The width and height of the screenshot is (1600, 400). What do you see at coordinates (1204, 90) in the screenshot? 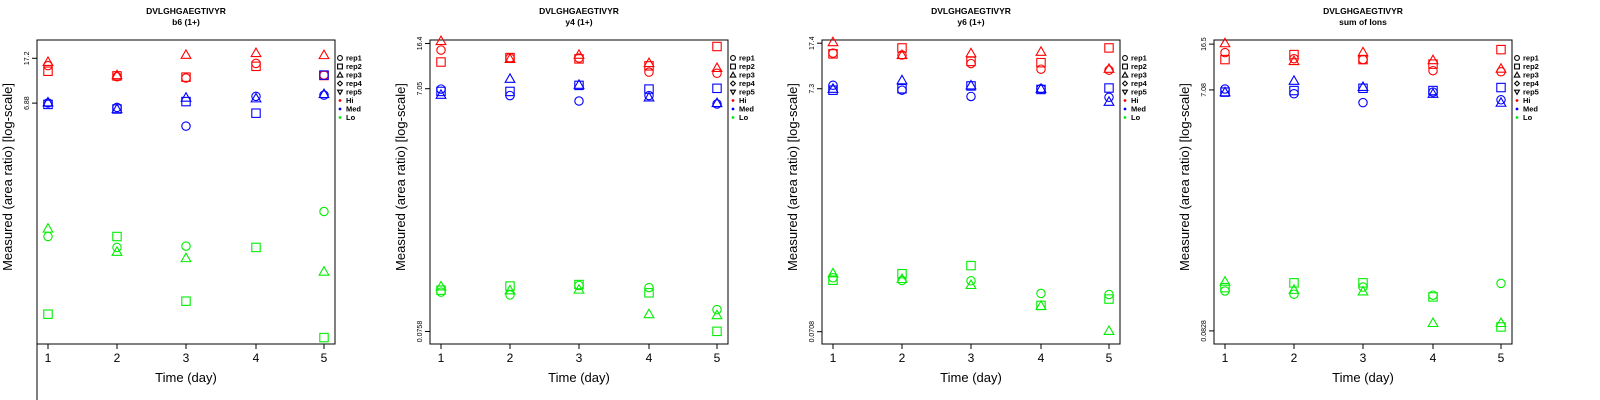
I see `y-tick-label: 7.08` at bounding box center [1204, 90].